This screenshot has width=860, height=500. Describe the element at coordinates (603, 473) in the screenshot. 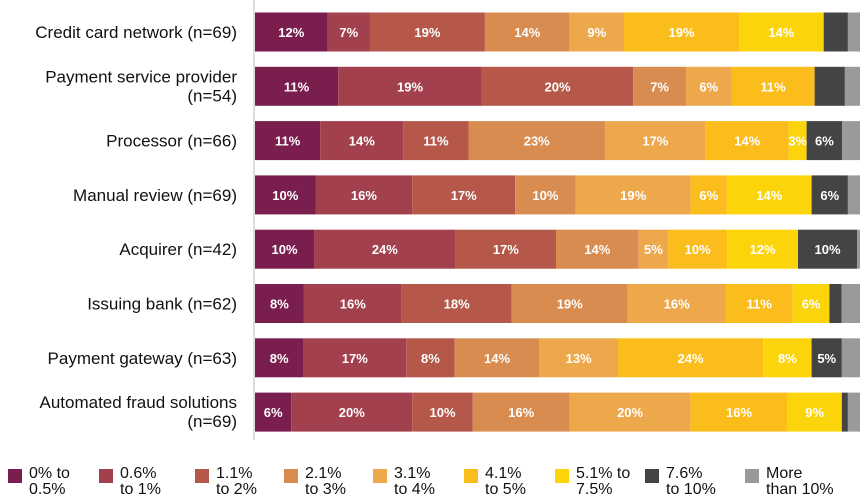

I see `legend-label-line: 5.1% to` at that location.